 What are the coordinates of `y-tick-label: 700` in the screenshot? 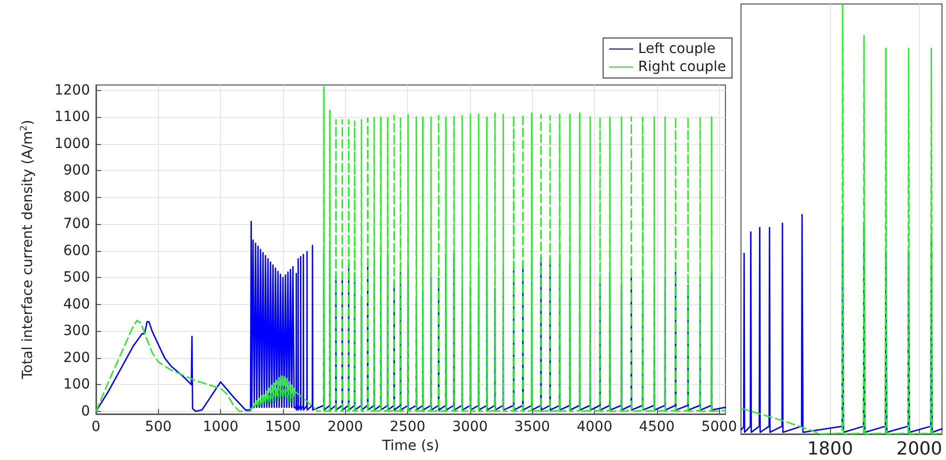 It's located at (76, 224).